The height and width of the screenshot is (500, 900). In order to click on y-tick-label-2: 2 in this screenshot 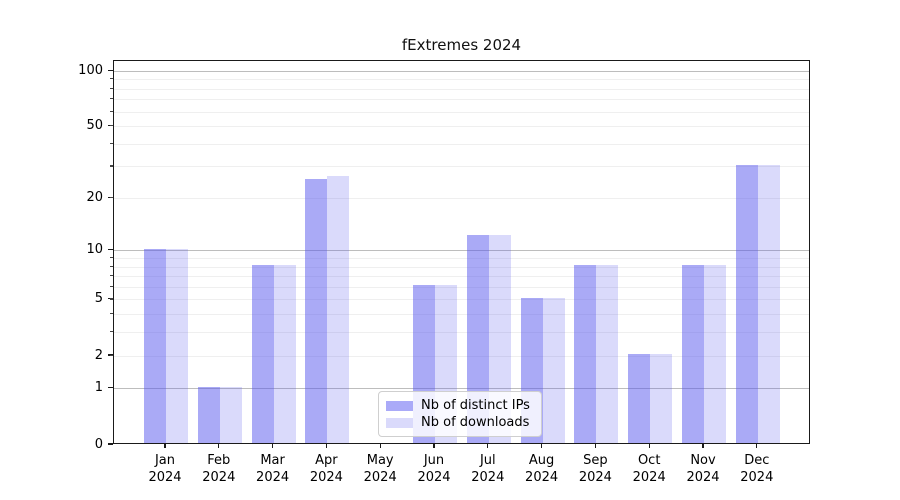, I will do `click(98, 355)`.